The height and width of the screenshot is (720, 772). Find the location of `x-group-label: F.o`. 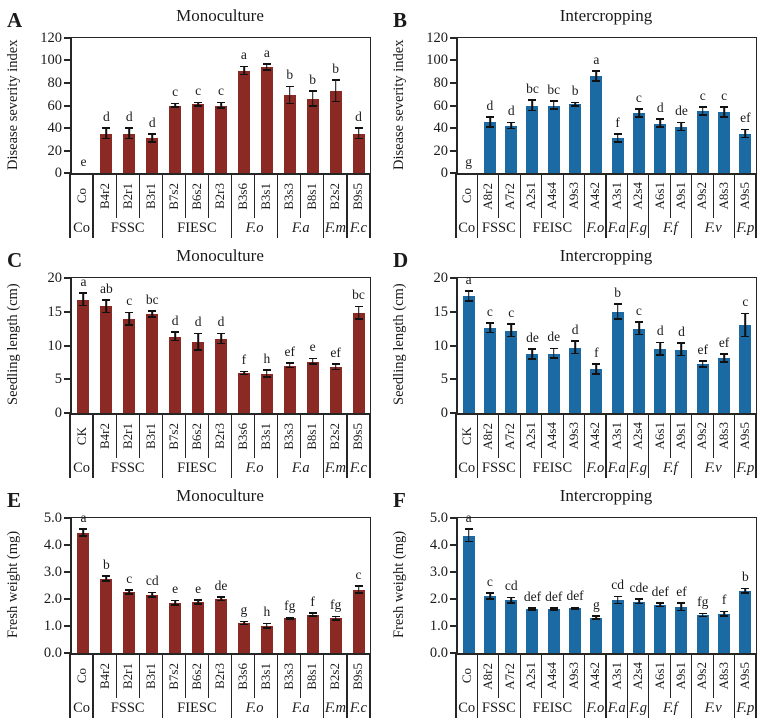

x-group-label: F.o is located at coordinates (595, 708).